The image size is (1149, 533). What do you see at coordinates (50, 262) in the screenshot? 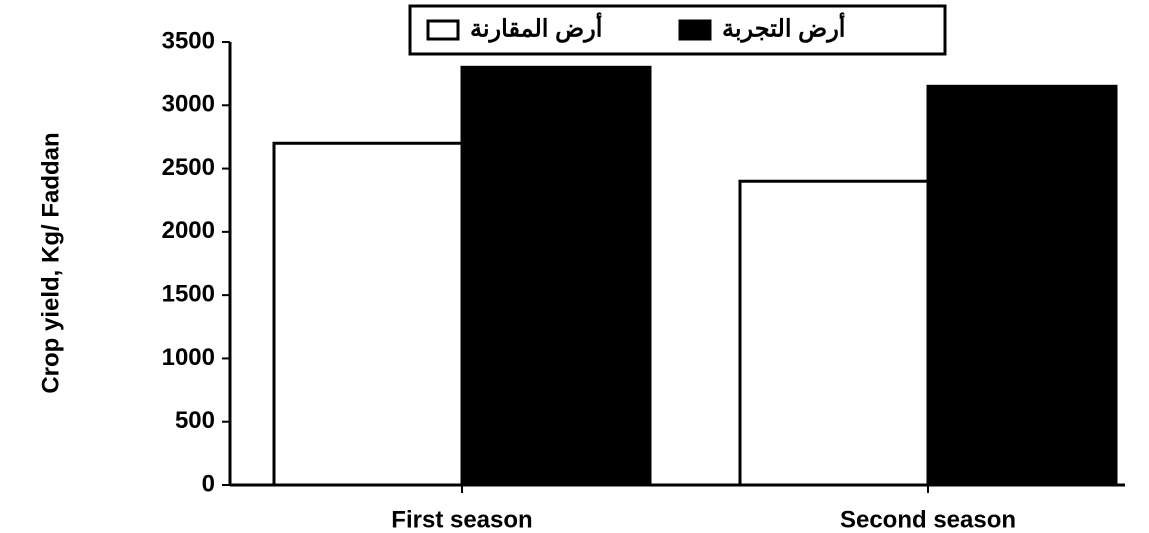
I see `y-axis-label: Crop yield, Kg/ Faddan` at bounding box center [50, 262].